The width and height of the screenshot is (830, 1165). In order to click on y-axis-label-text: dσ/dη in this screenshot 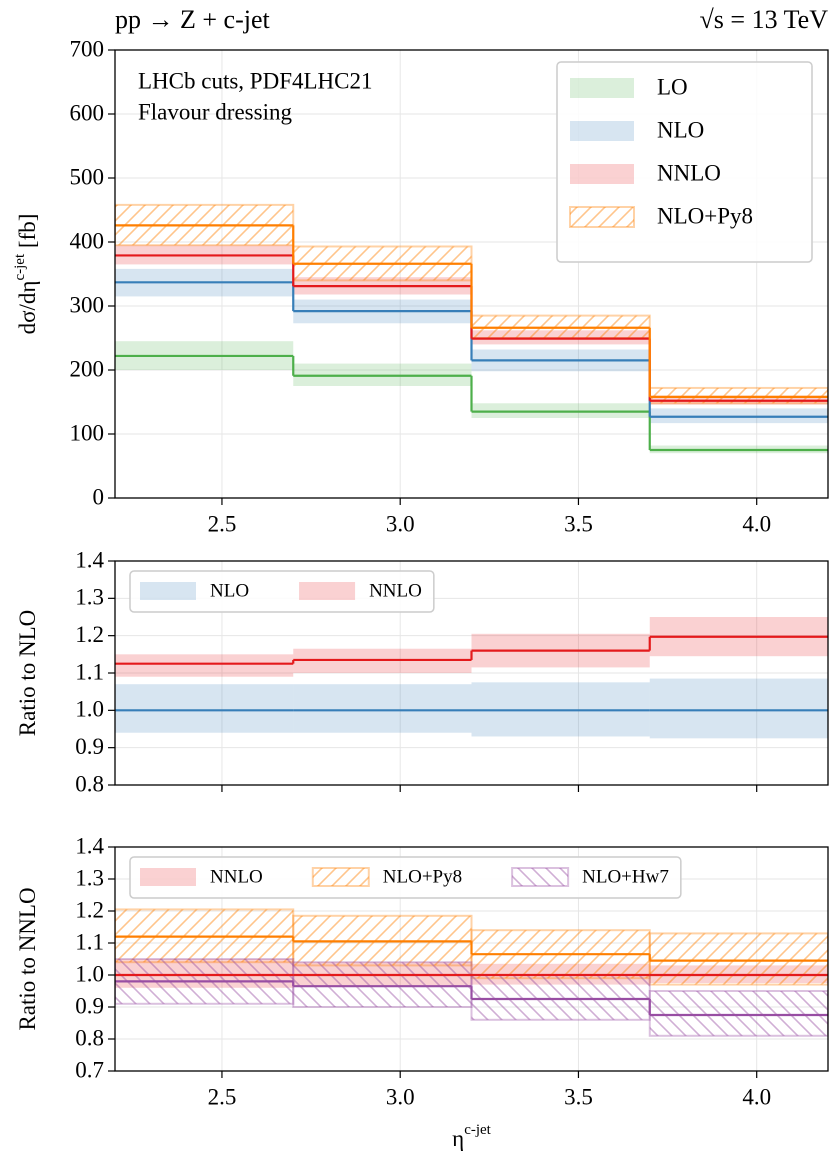, I will do `click(27, 308)`.